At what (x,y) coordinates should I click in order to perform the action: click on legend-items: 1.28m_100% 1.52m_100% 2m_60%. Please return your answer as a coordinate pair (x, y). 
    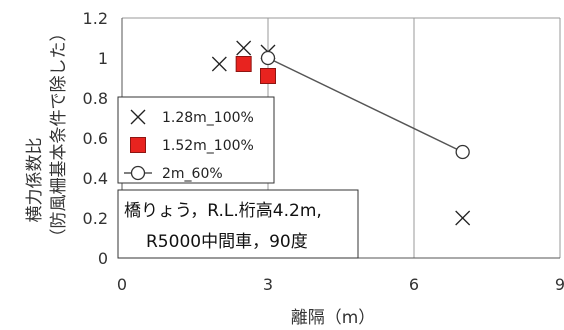
    Looking at the image, I should click on (189, 145).